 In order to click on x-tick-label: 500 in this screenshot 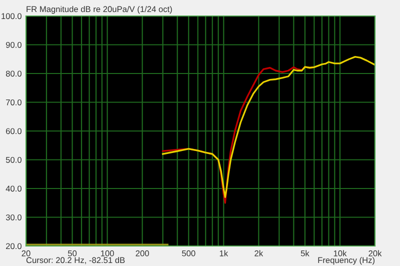, I will do `click(189, 253)`.